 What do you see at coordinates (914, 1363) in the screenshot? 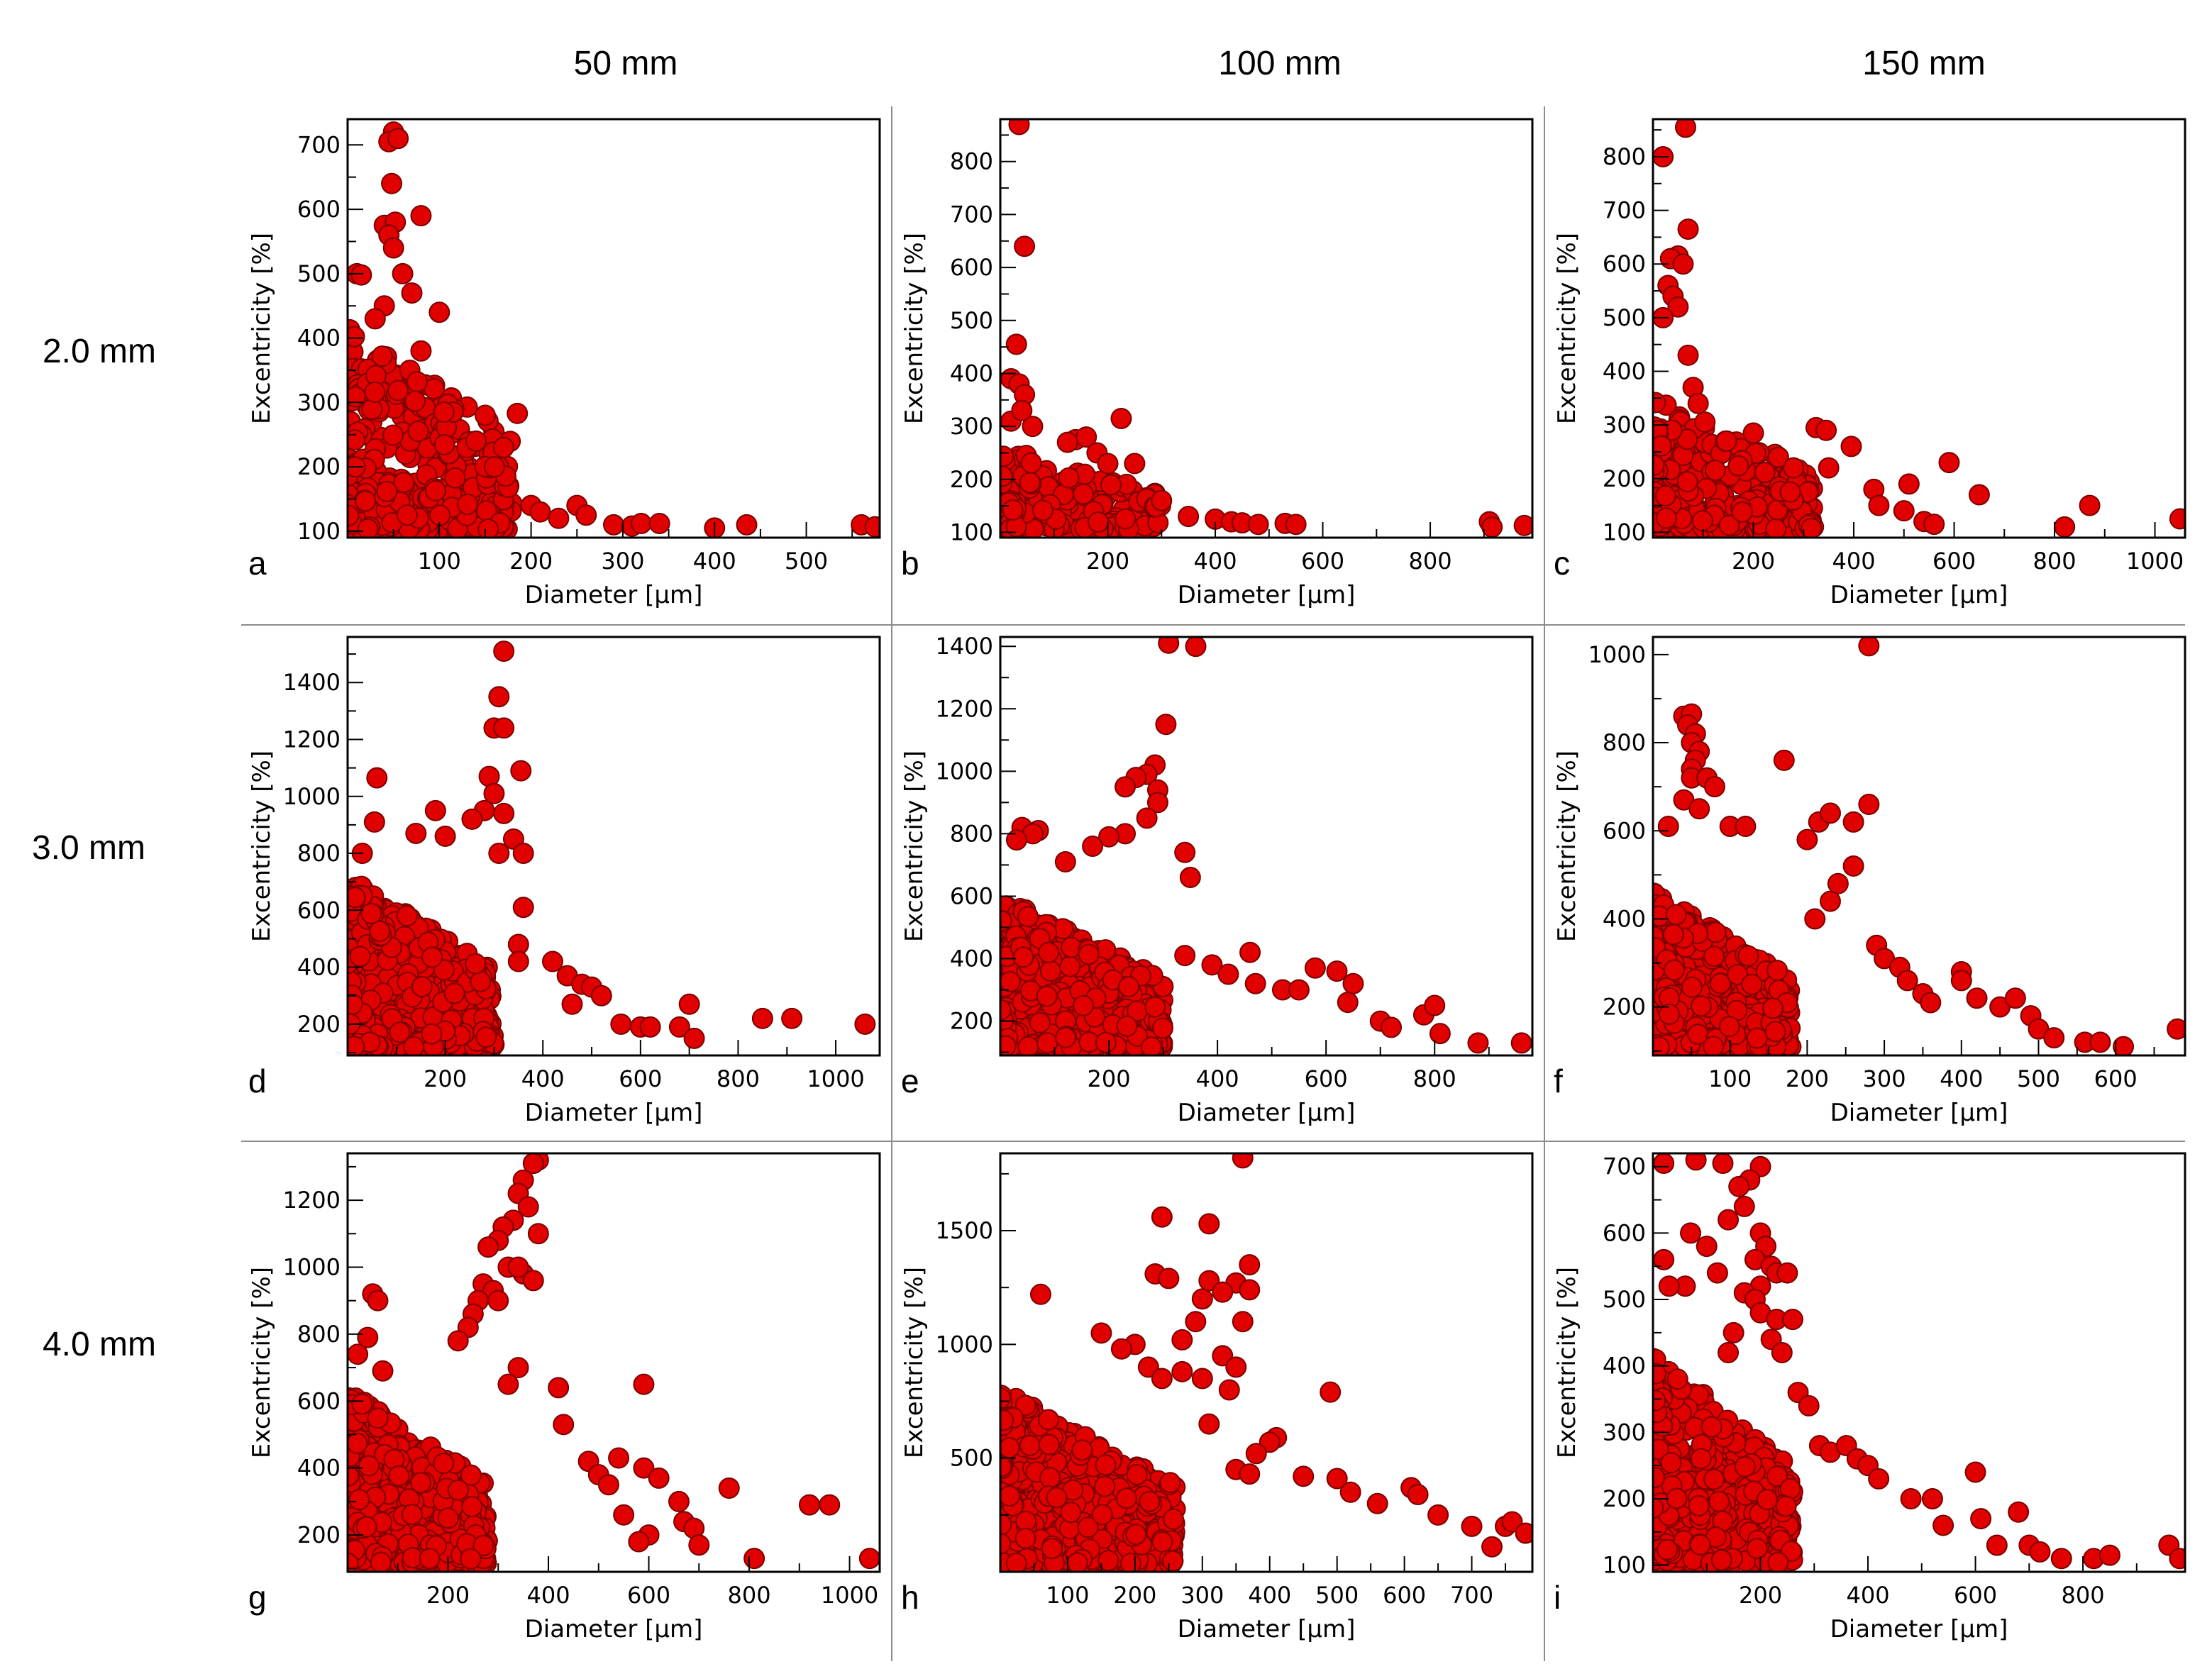
I see `y-axis-label: Excentricity [%]` at bounding box center [914, 1363].